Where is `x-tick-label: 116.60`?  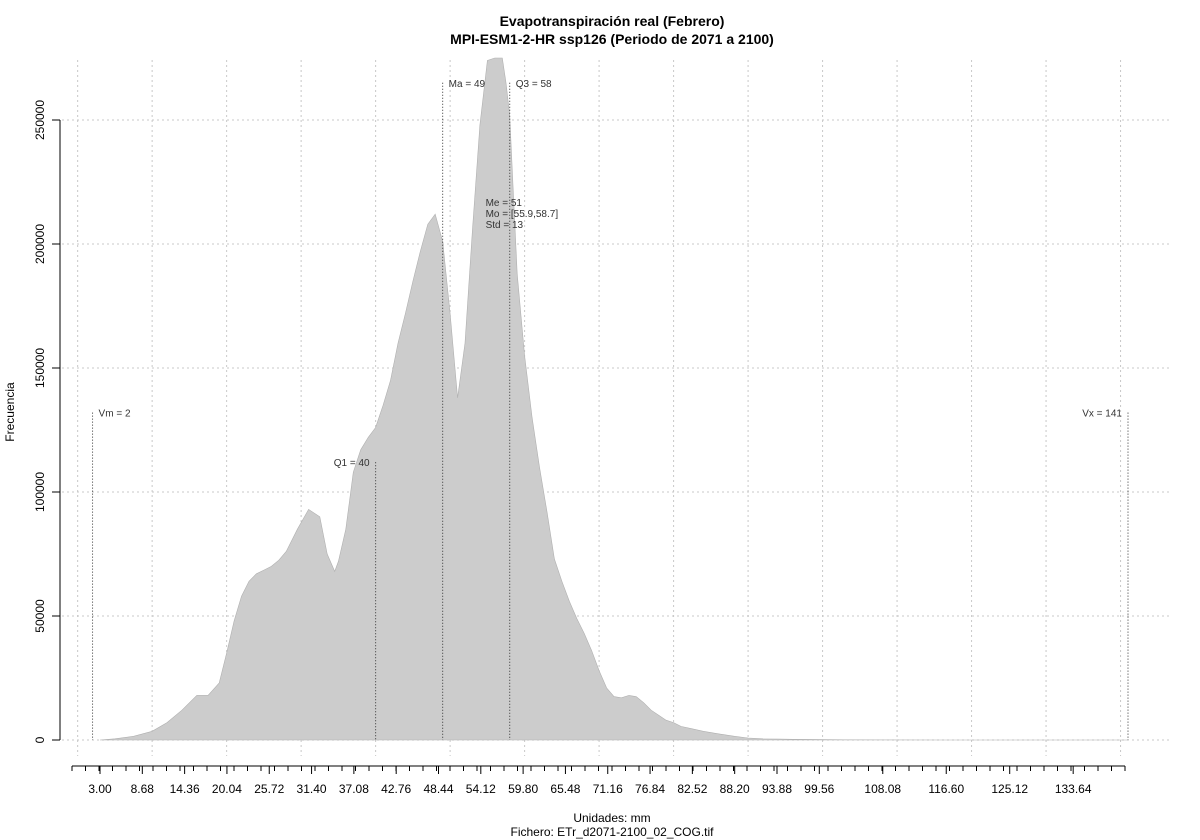
x-tick-label: 116.60 is located at coordinates (946, 789).